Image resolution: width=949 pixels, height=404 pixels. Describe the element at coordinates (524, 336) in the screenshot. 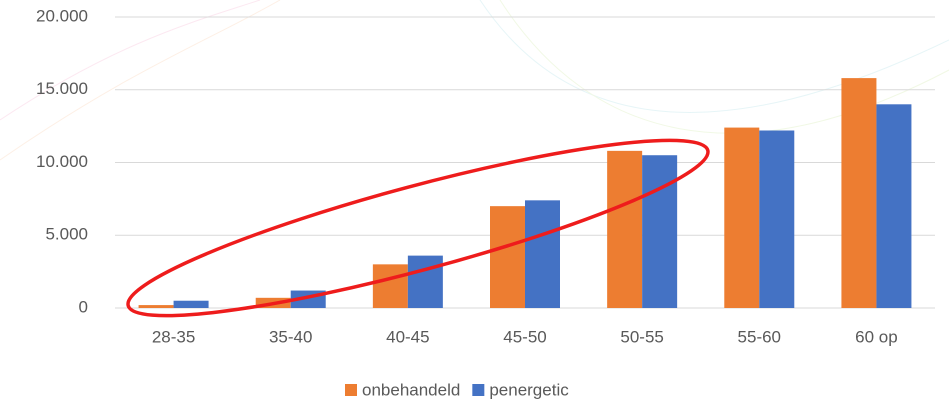

I see `x-tick-label: 45-50` at that location.